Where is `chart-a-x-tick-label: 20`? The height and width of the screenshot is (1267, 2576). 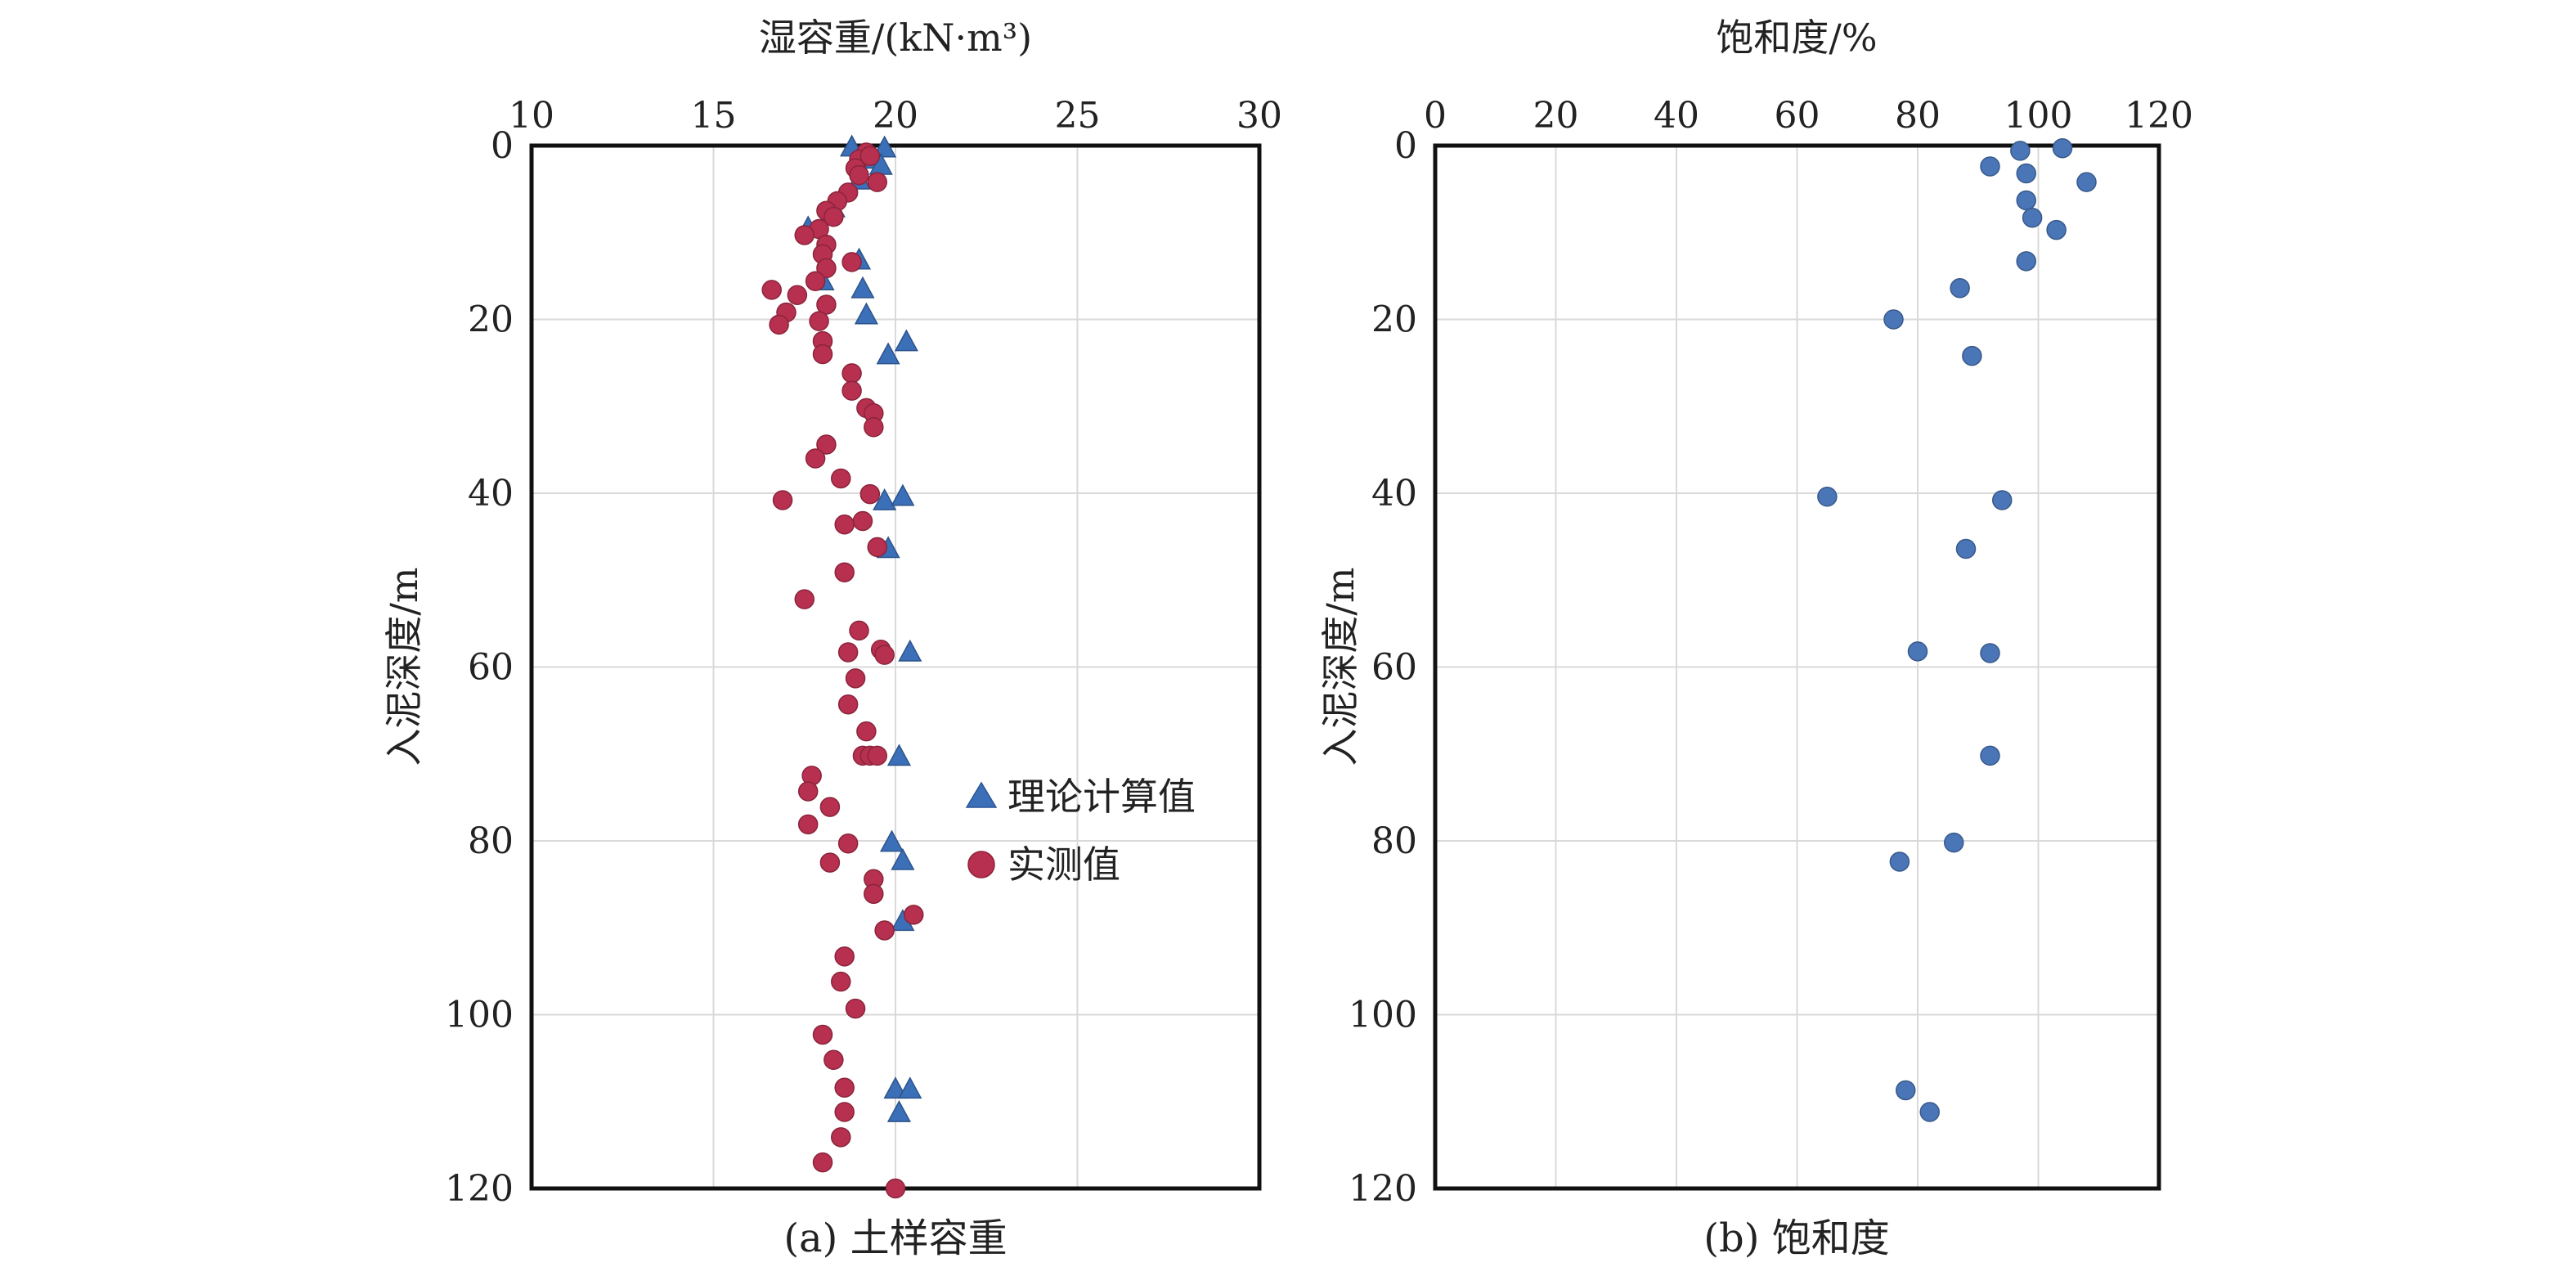
chart-a-x-tick-label: 20 is located at coordinates (896, 116).